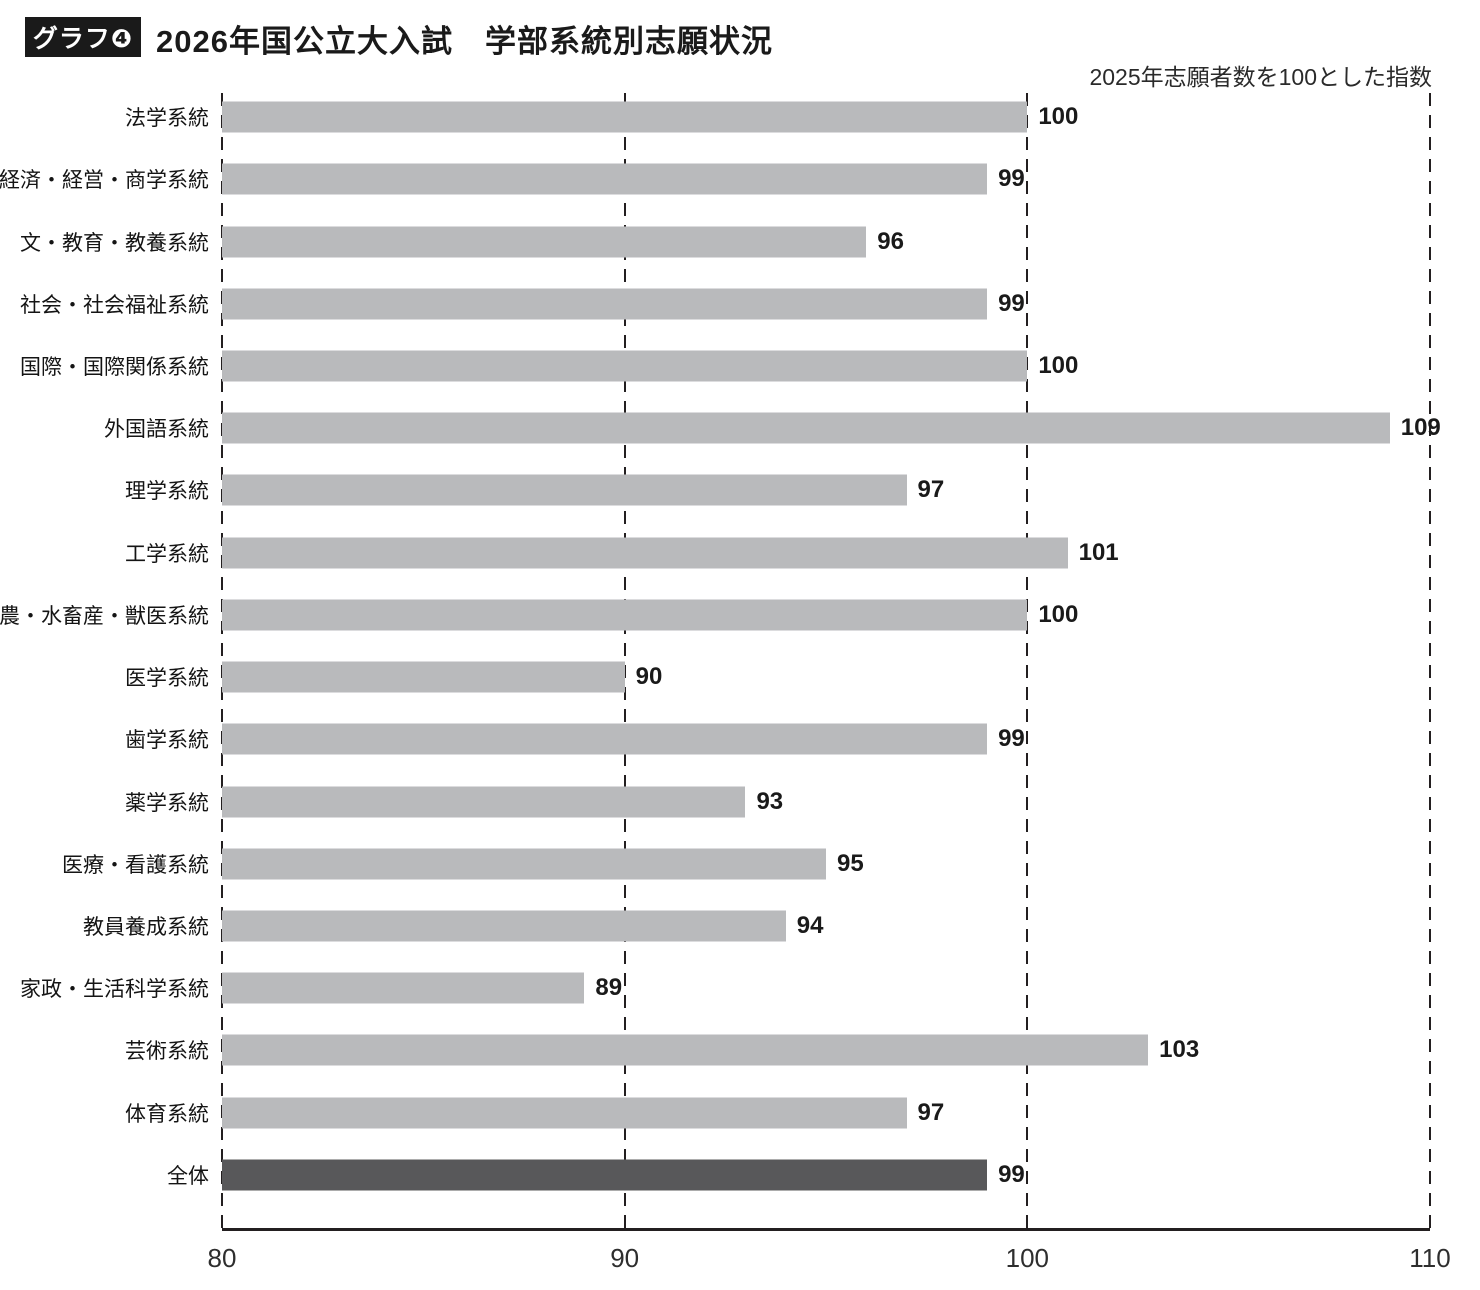 This screenshot has width=1480, height=1290. Describe the element at coordinates (114, 990) in the screenshot. I see `category-label: 家政・生活科学系統` at that location.